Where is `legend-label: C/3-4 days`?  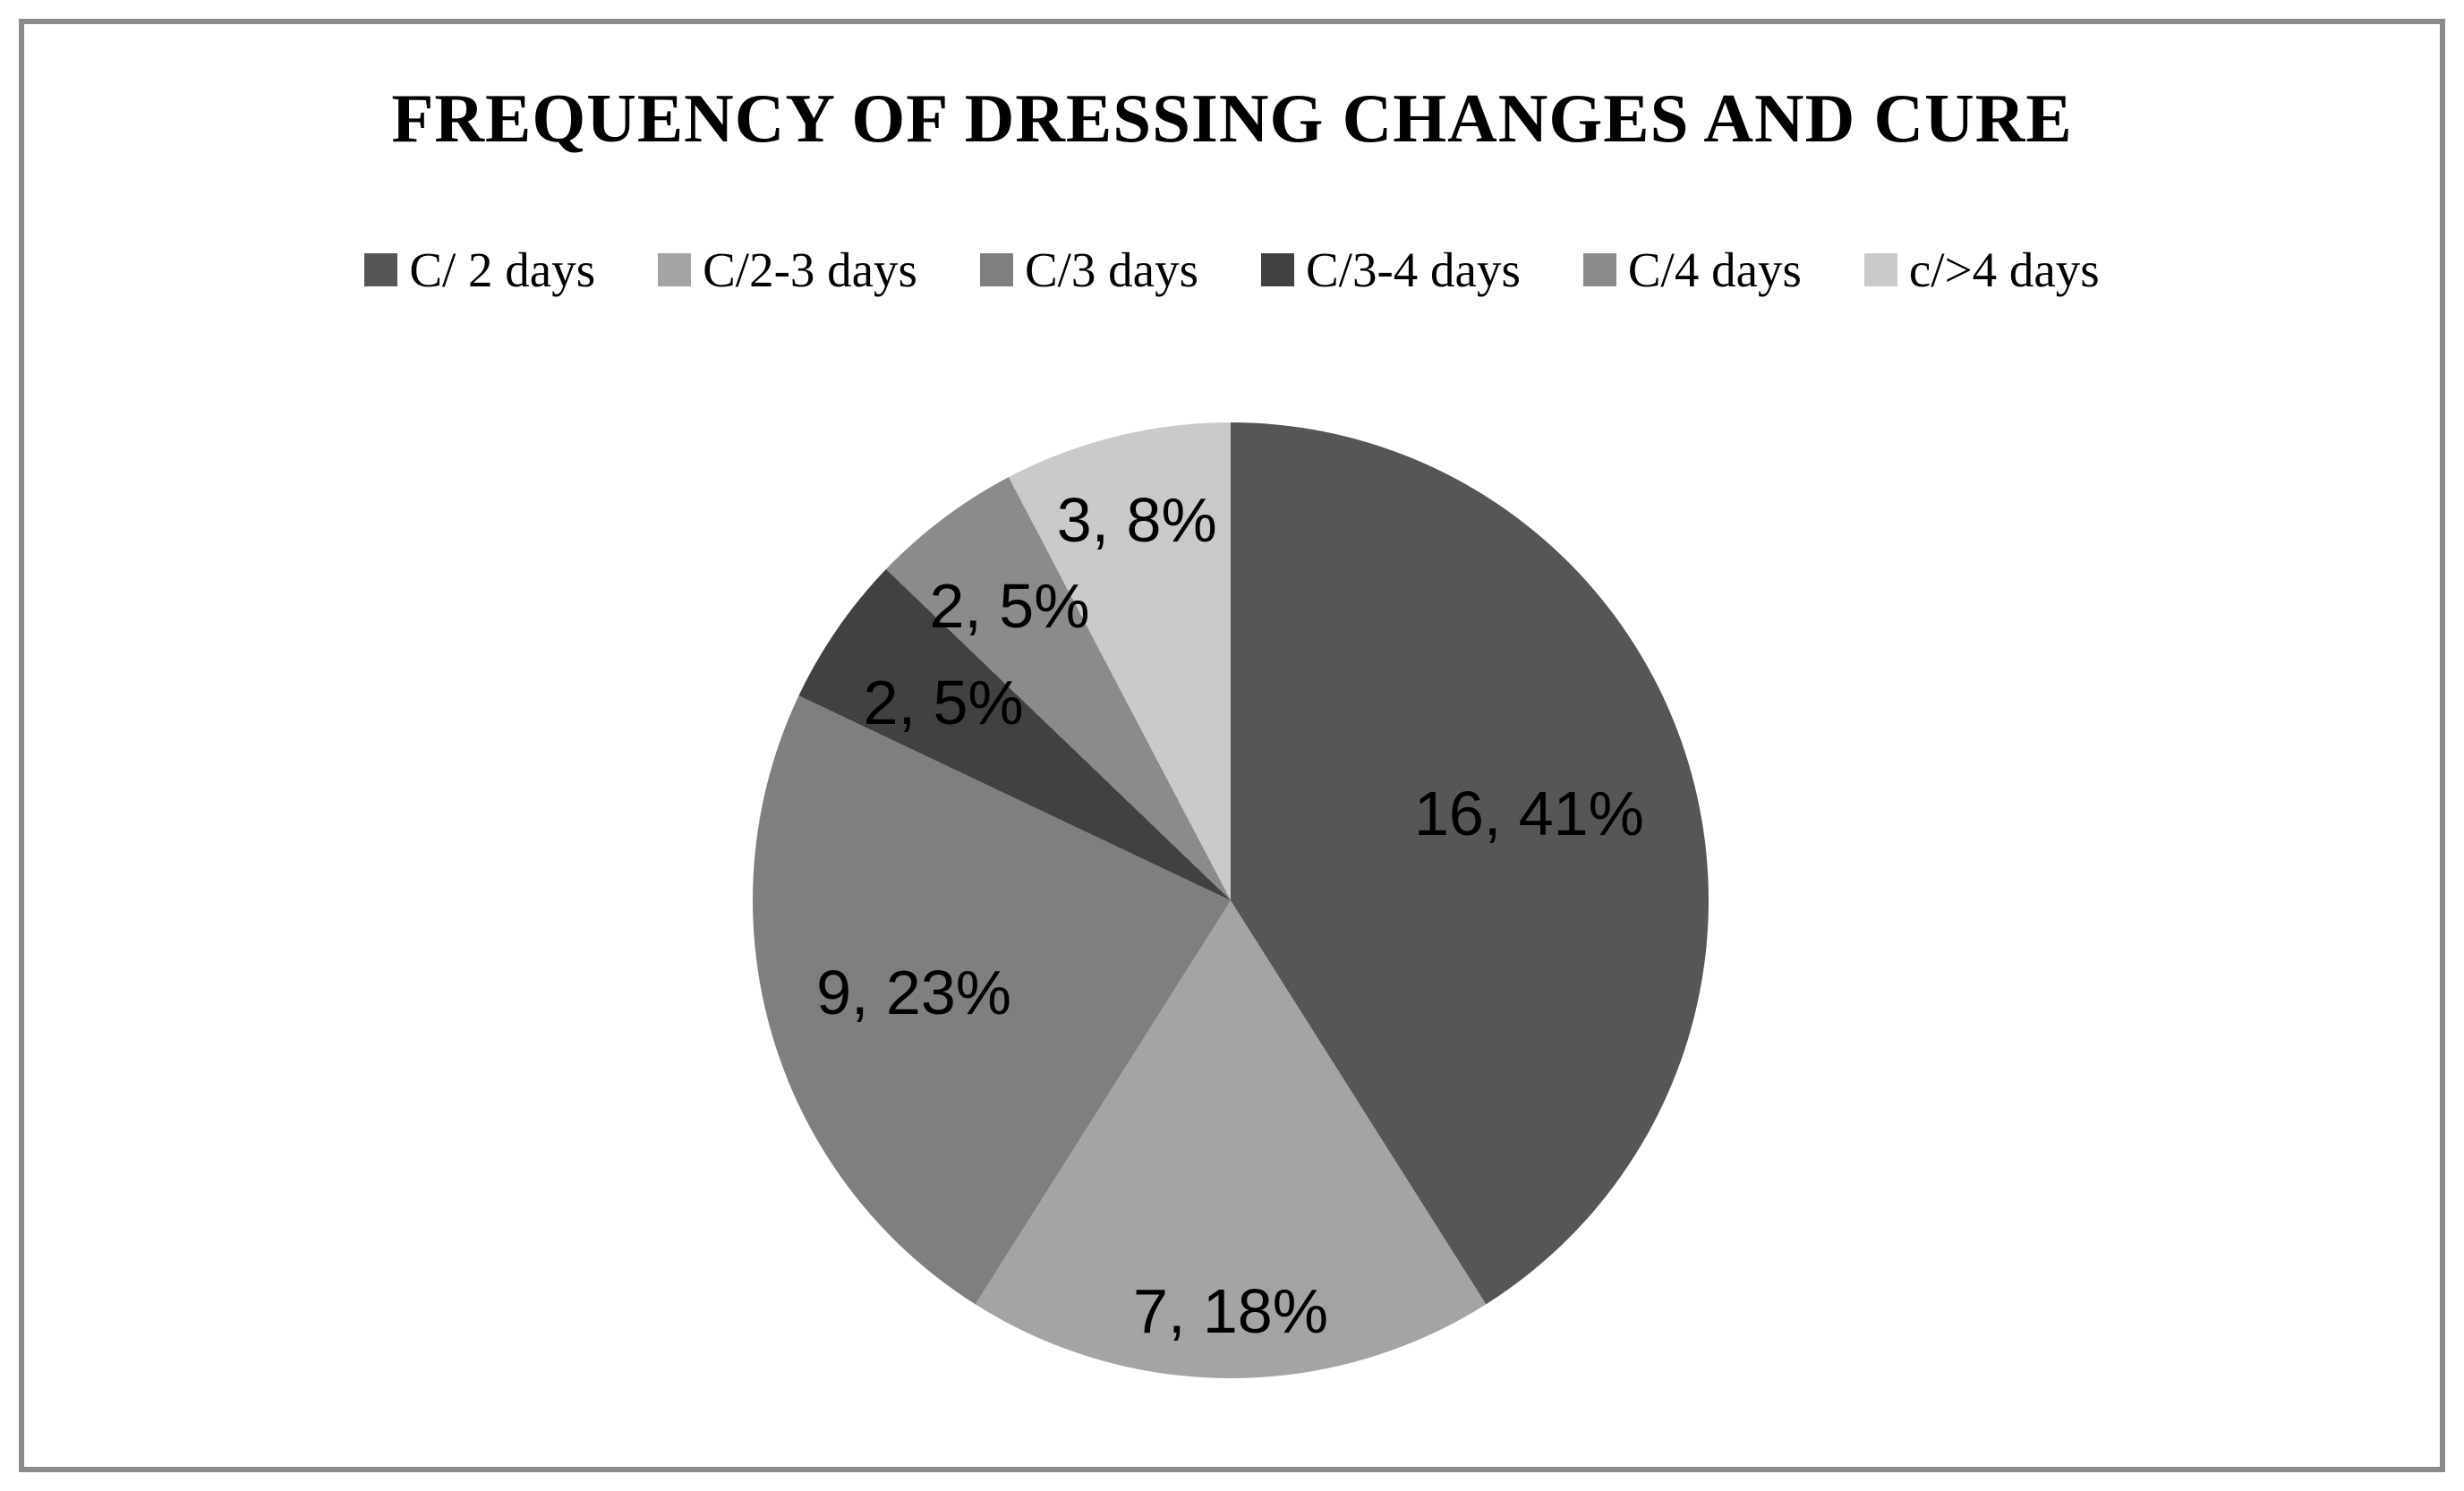
legend-label: C/3-4 days is located at coordinates (1413, 270).